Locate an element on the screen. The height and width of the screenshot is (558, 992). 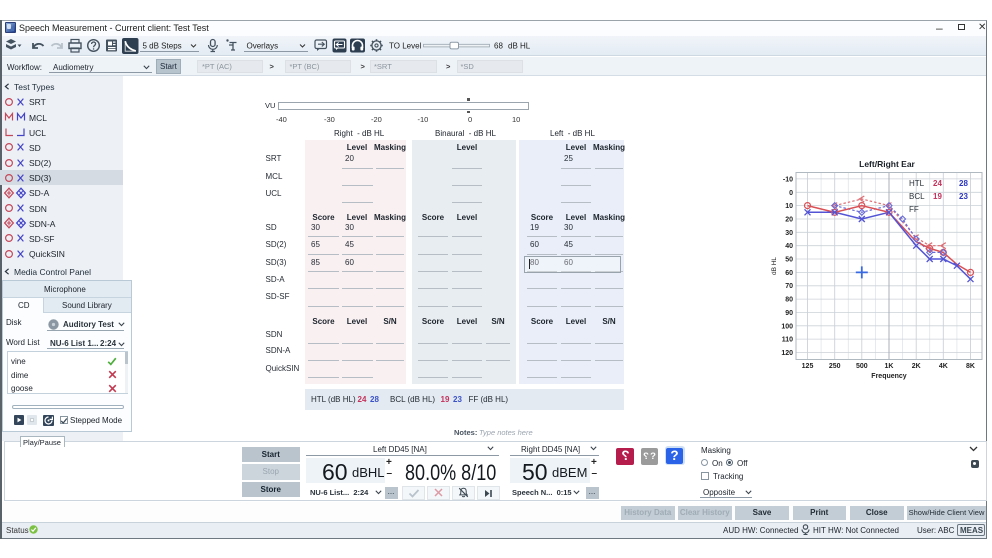
svg-text: 110 is located at coordinates (787, 340).